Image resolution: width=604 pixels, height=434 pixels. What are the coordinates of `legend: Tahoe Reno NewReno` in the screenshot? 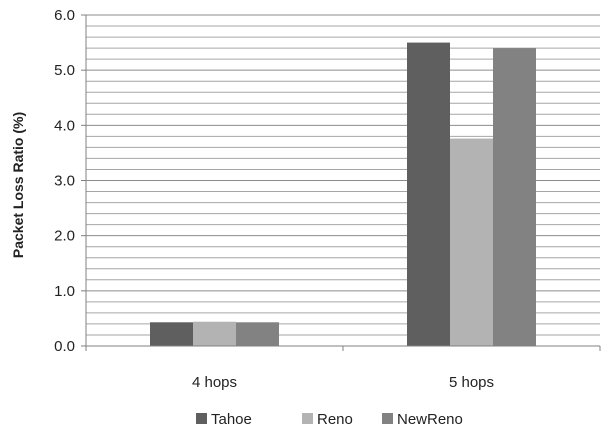 It's located at (329, 419).